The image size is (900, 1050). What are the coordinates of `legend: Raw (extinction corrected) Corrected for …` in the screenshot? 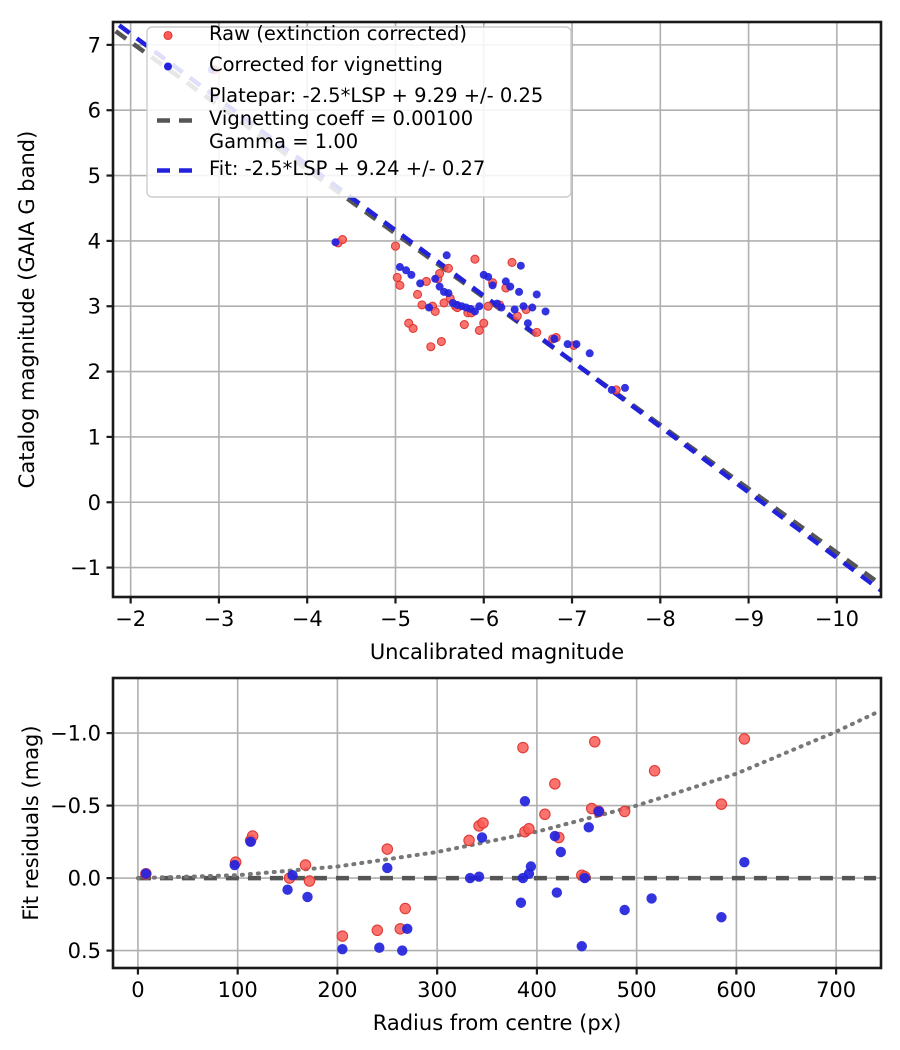 It's located at (359, 110).